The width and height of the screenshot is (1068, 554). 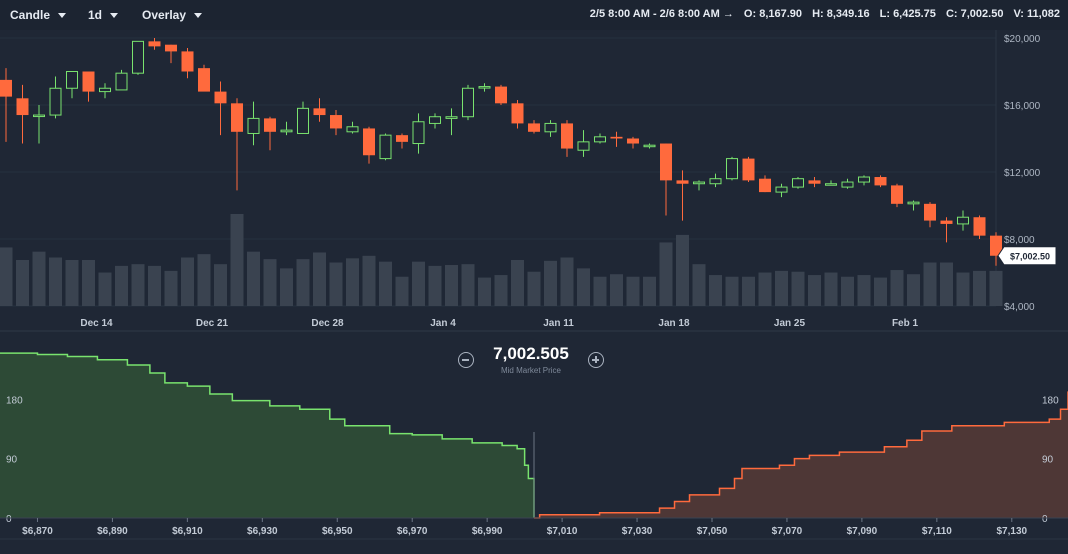 I want to click on overlay-dropdown: Overlay, so click(x=172, y=15).